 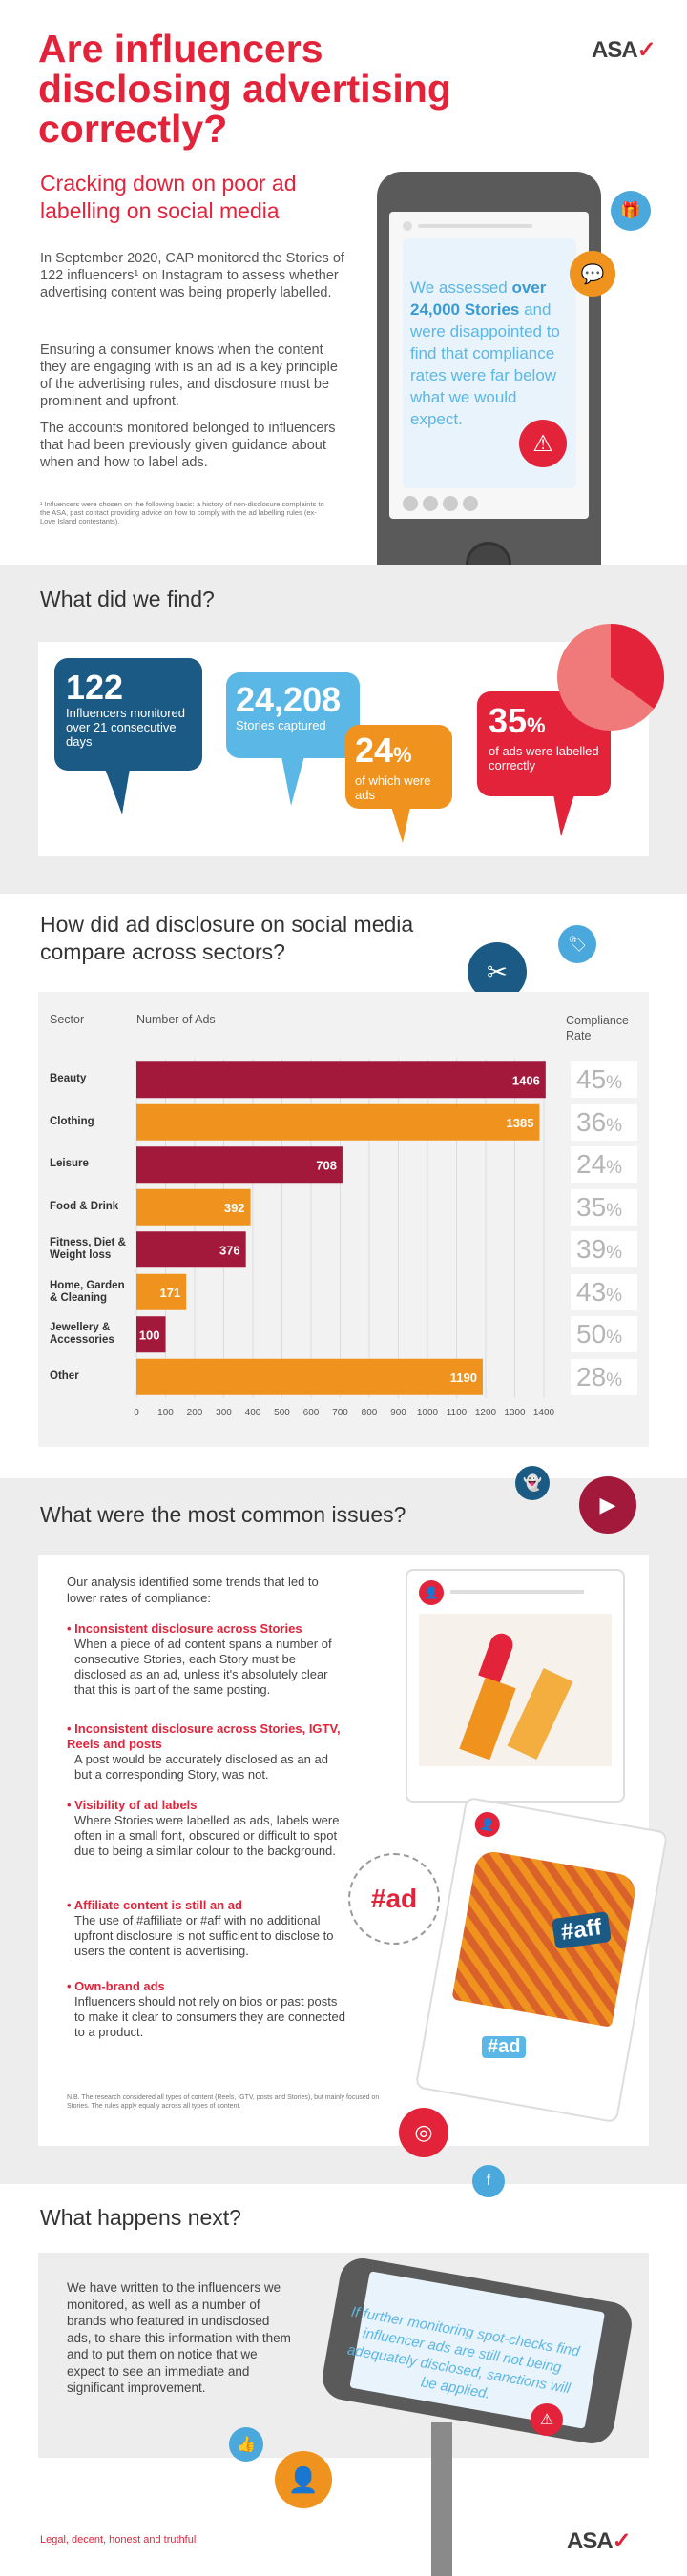 I want to click on stat-stories-label: Stories captured, so click(x=281, y=725).